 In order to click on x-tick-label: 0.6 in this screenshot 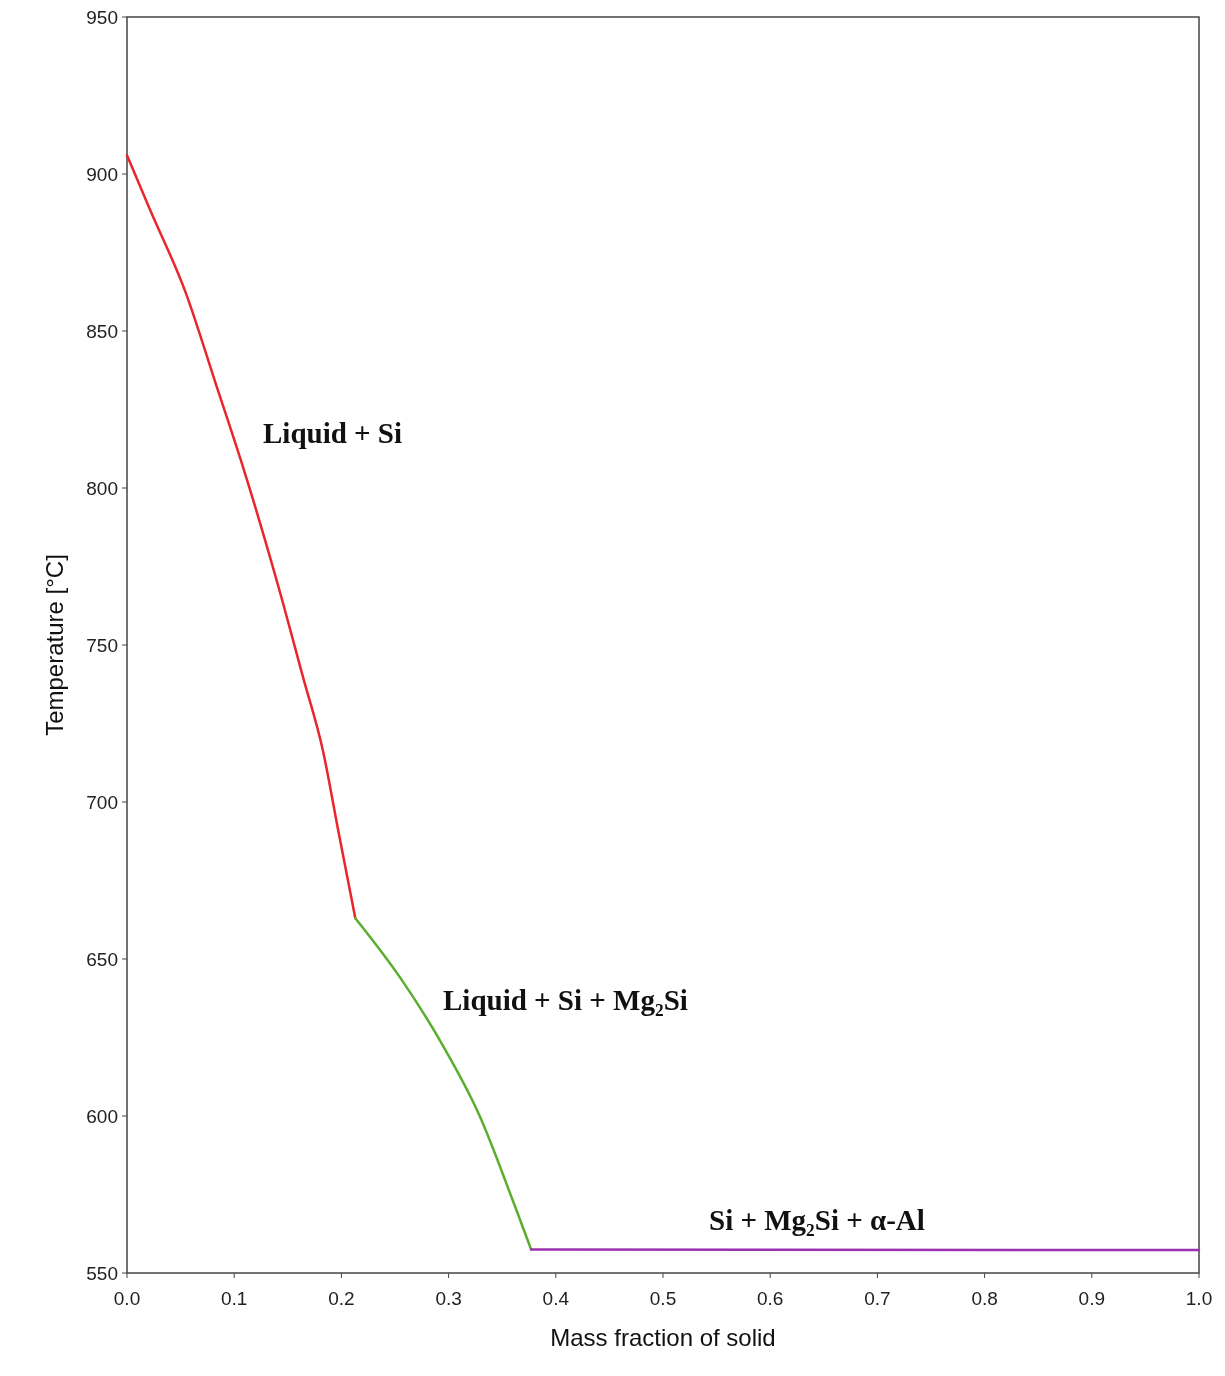, I will do `click(770, 1298)`.